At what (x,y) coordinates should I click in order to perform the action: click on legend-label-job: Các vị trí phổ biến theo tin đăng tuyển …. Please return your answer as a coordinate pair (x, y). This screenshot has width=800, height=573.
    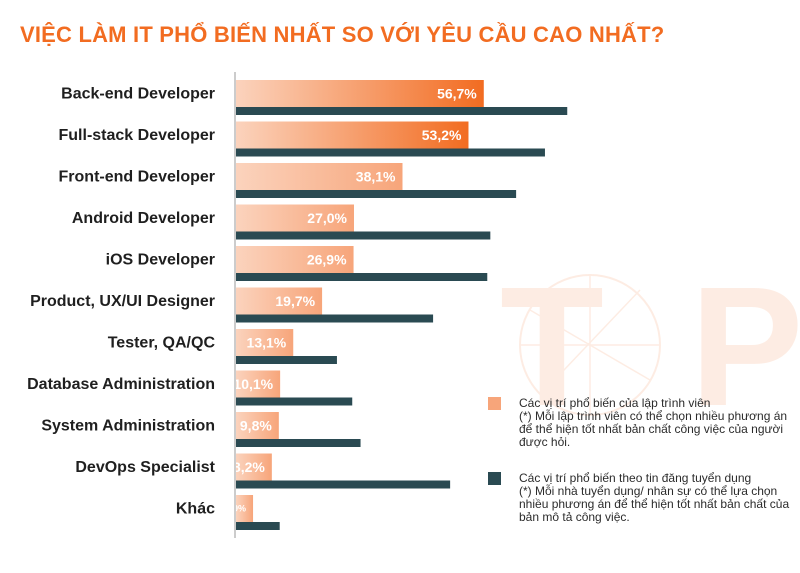
    Looking at the image, I should click on (635, 478).